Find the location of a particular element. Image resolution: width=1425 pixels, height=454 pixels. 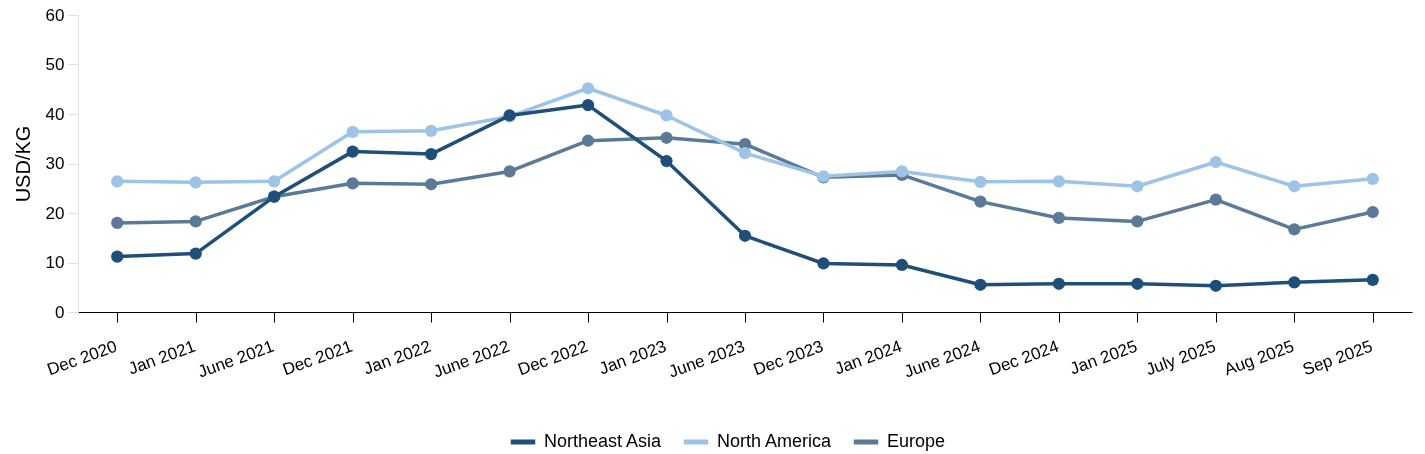

y-tick-label: 20 is located at coordinates (55, 213).